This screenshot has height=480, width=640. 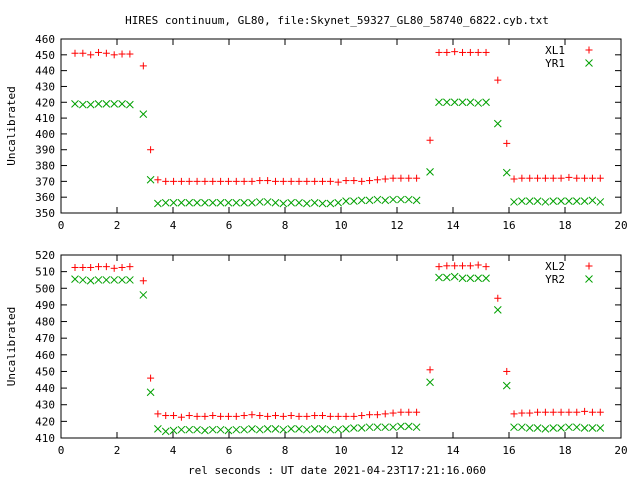 What do you see at coordinates (11, 346) in the screenshot?
I see `y-axis-label: Uncalibrated` at bounding box center [11, 346].